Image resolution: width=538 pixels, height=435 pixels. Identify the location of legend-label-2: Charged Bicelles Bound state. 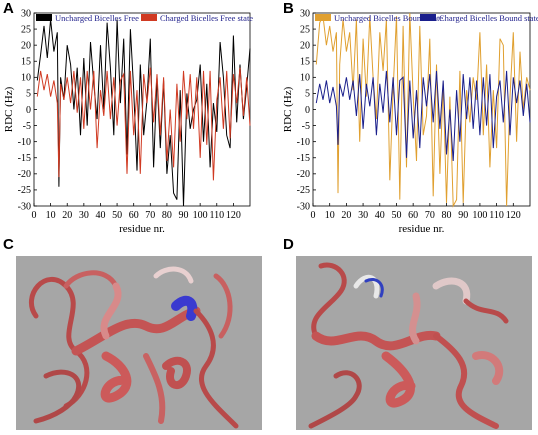
(488, 18).